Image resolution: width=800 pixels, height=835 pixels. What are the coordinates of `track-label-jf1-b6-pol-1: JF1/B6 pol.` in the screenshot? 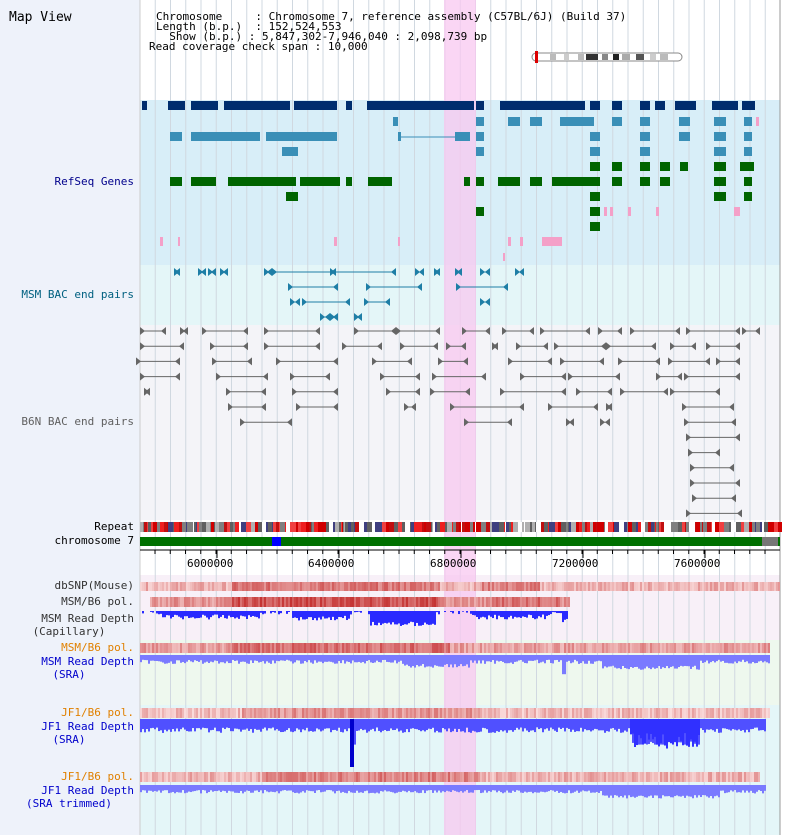 It's located at (97, 712).